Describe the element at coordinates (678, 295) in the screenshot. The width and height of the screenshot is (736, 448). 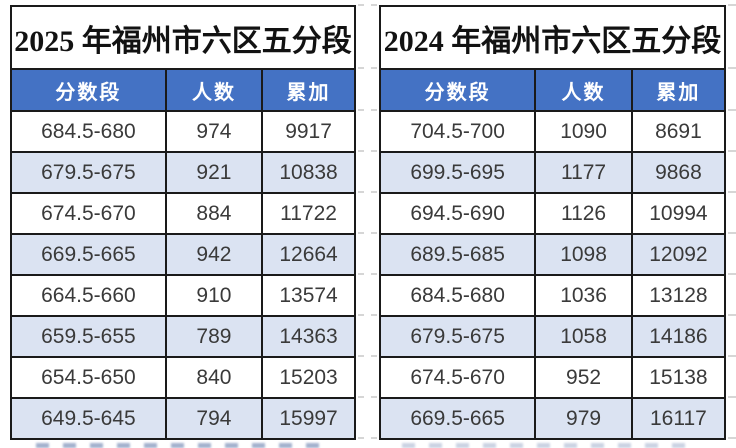
I see `cumulative-cell: 13128` at that location.